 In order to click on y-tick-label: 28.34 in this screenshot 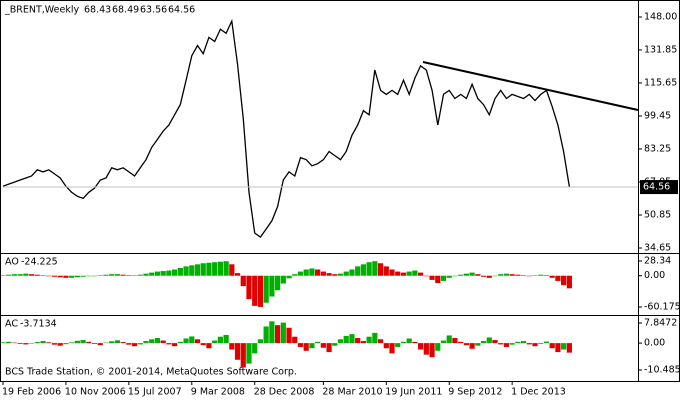, I will do `click(657, 261)`.